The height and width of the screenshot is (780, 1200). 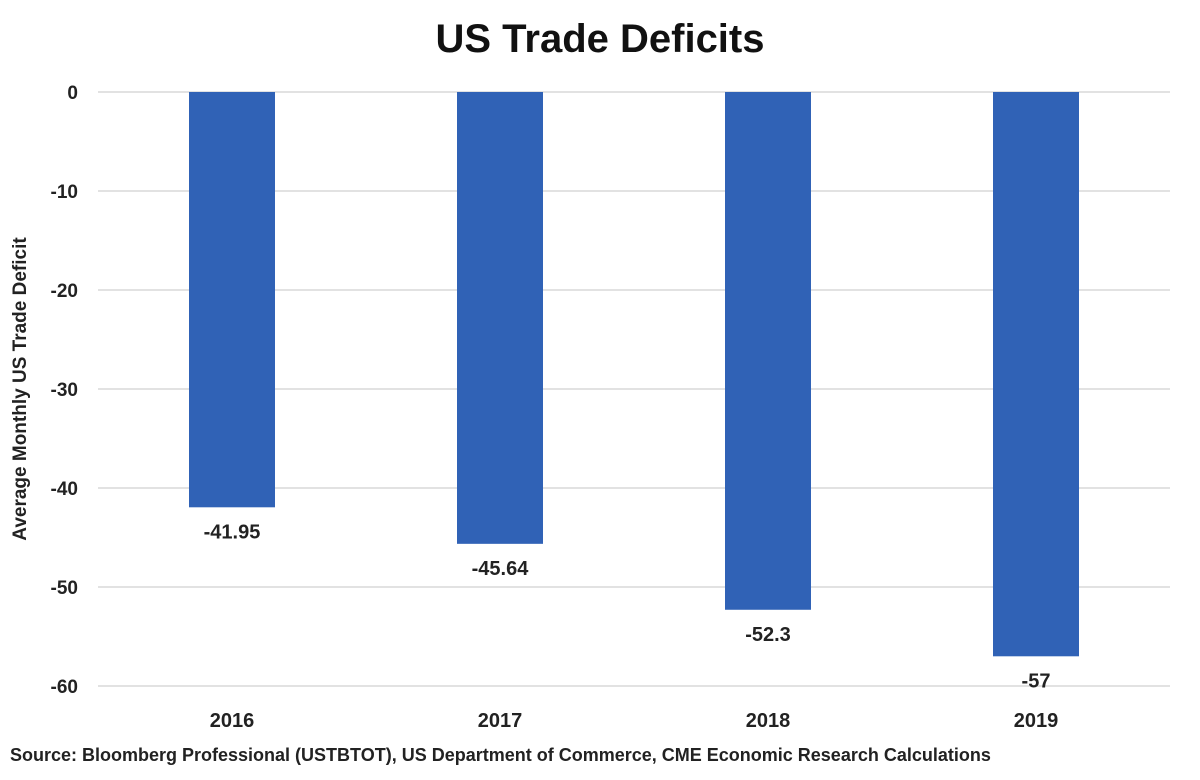 I want to click on category-label-2019: 2019, so click(x=1036, y=721).